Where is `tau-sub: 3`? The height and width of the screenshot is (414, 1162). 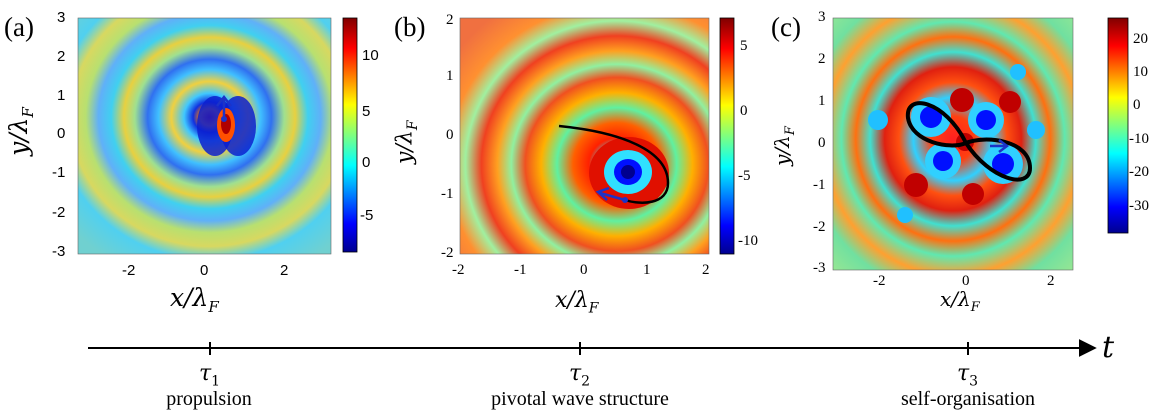
tau-sub: 3 is located at coordinates (974, 381).